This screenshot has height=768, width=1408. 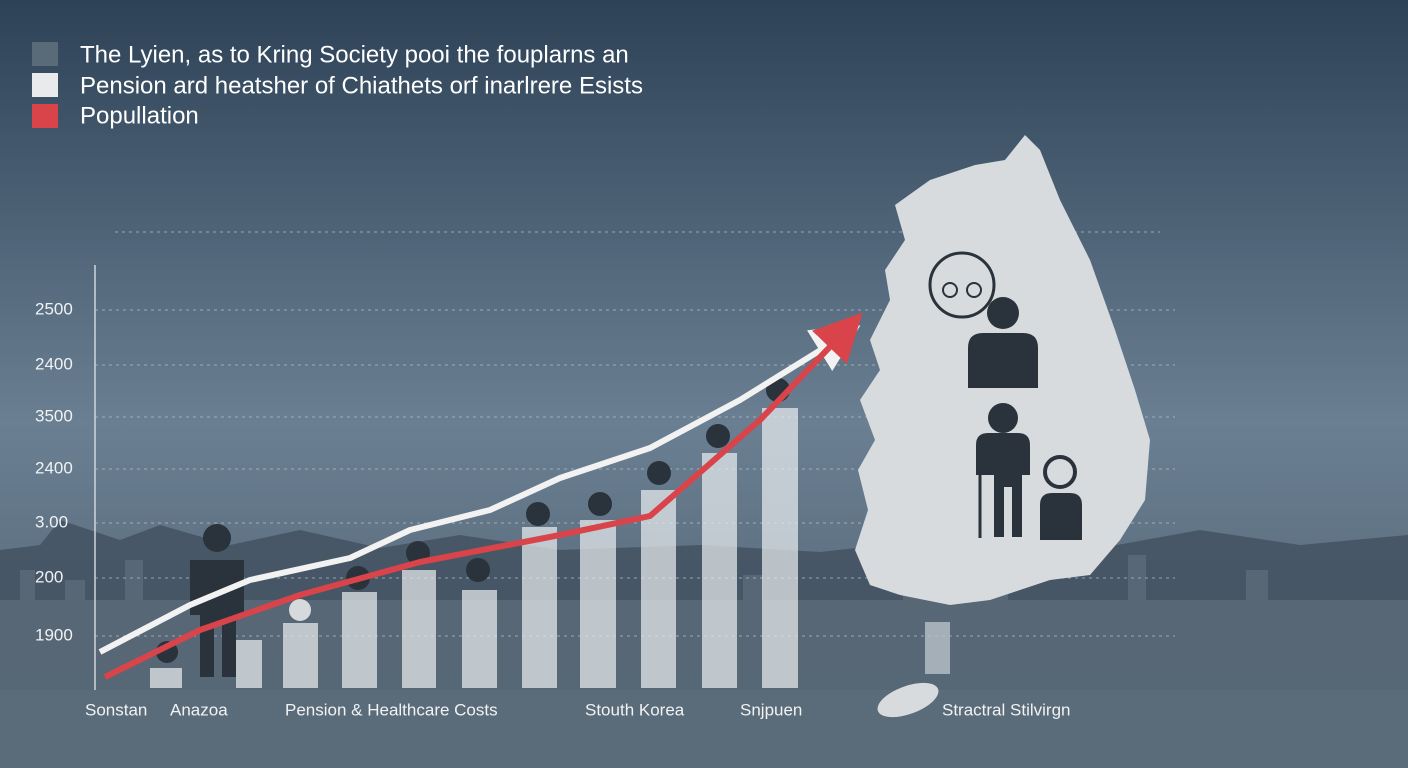 I want to click on y-axis-label: 1900, so click(x=54, y=634).